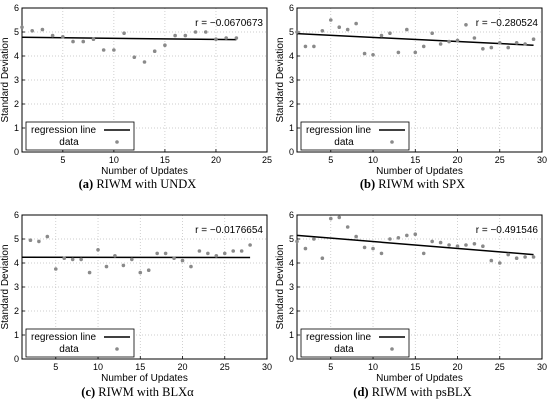 The width and height of the screenshot is (550, 414). I want to click on r-value-annotation: r = −0.0670673, so click(229, 23).